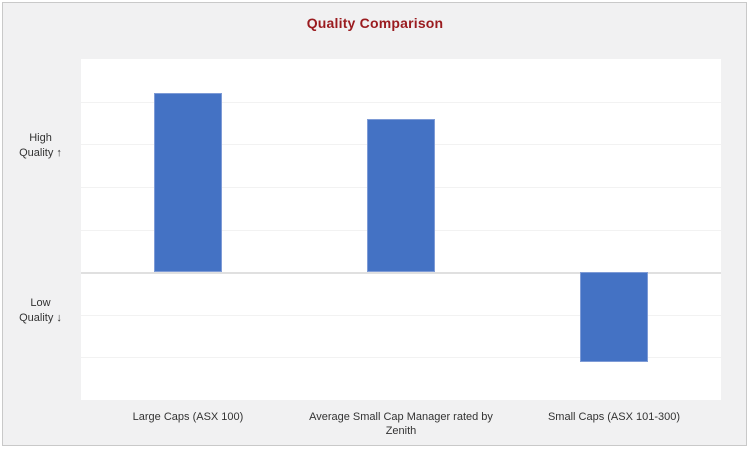  What do you see at coordinates (40, 303) in the screenshot?
I see `y-axis-label-line: Low` at bounding box center [40, 303].